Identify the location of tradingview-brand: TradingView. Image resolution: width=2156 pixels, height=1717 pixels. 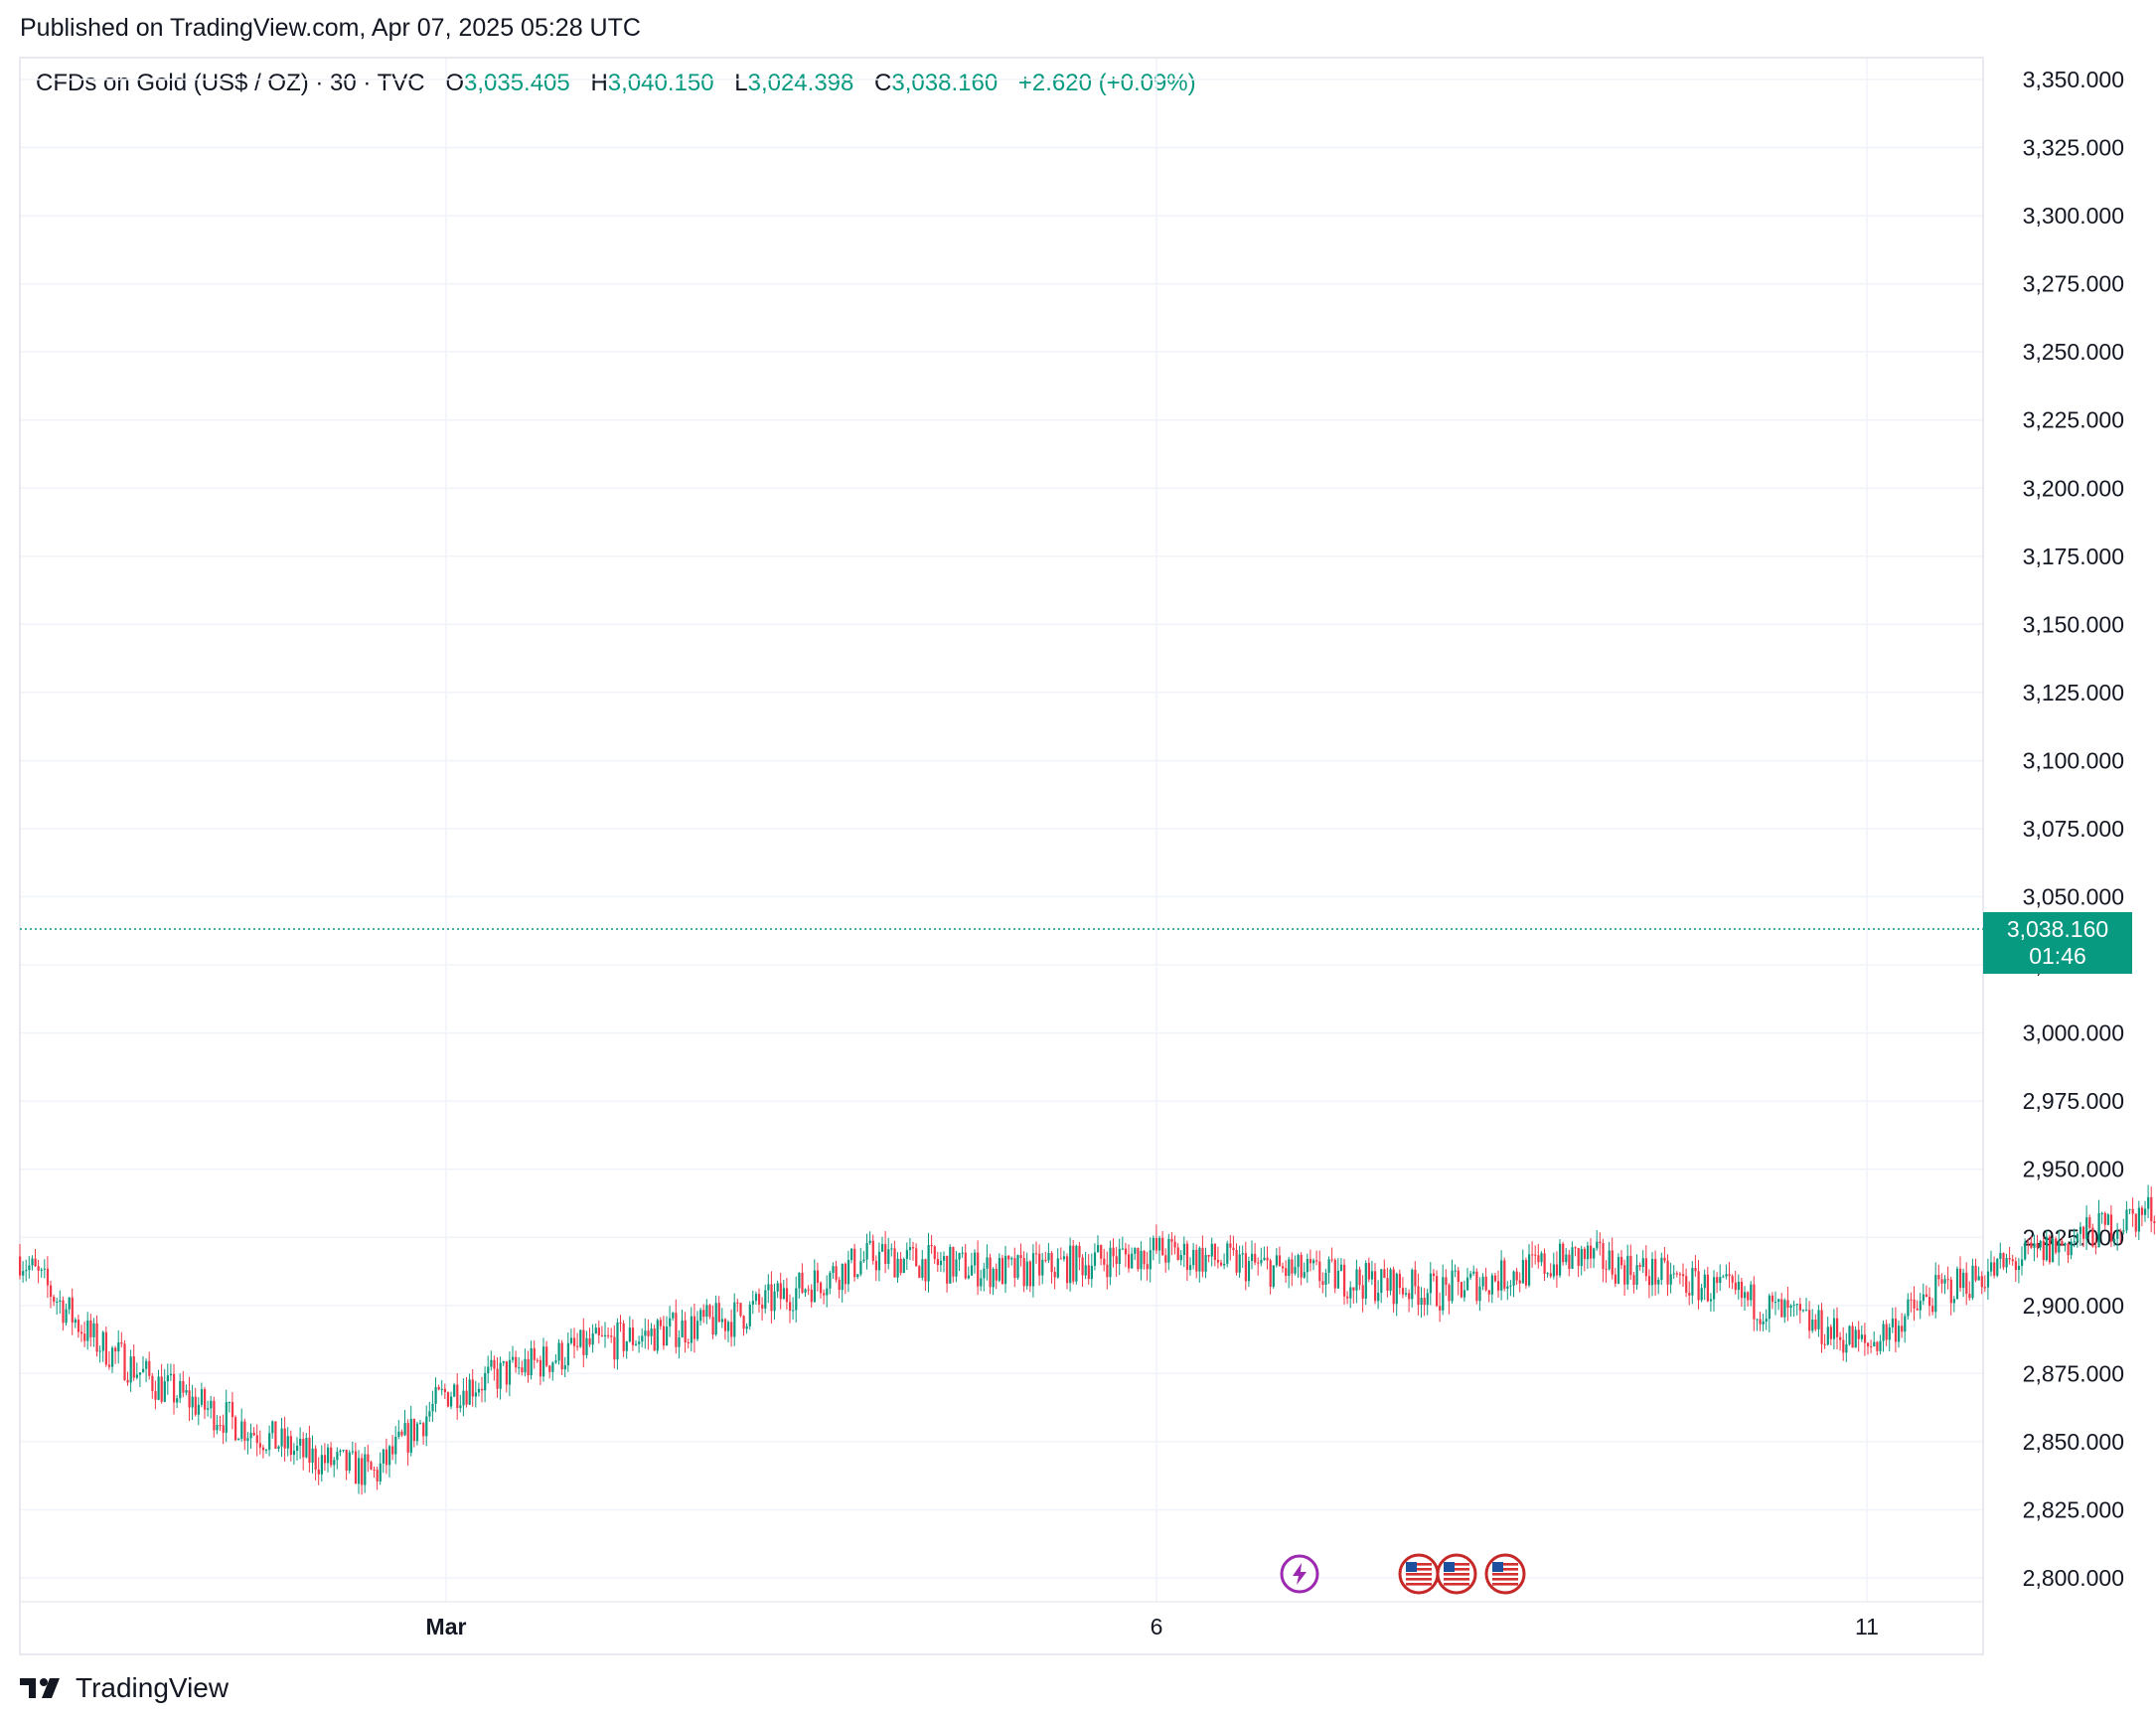
(125, 1688).